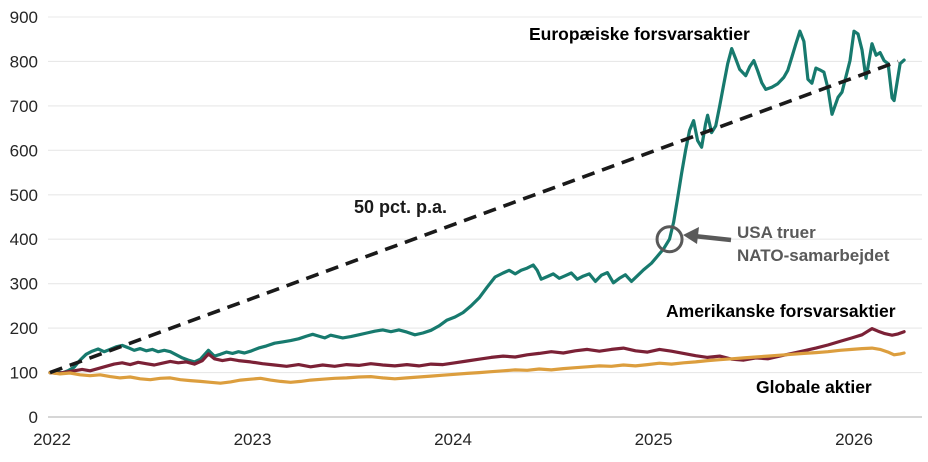 This screenshot has height=462, width=928. I want to click on y-axis-tick-100: 100, so click(24, 373).